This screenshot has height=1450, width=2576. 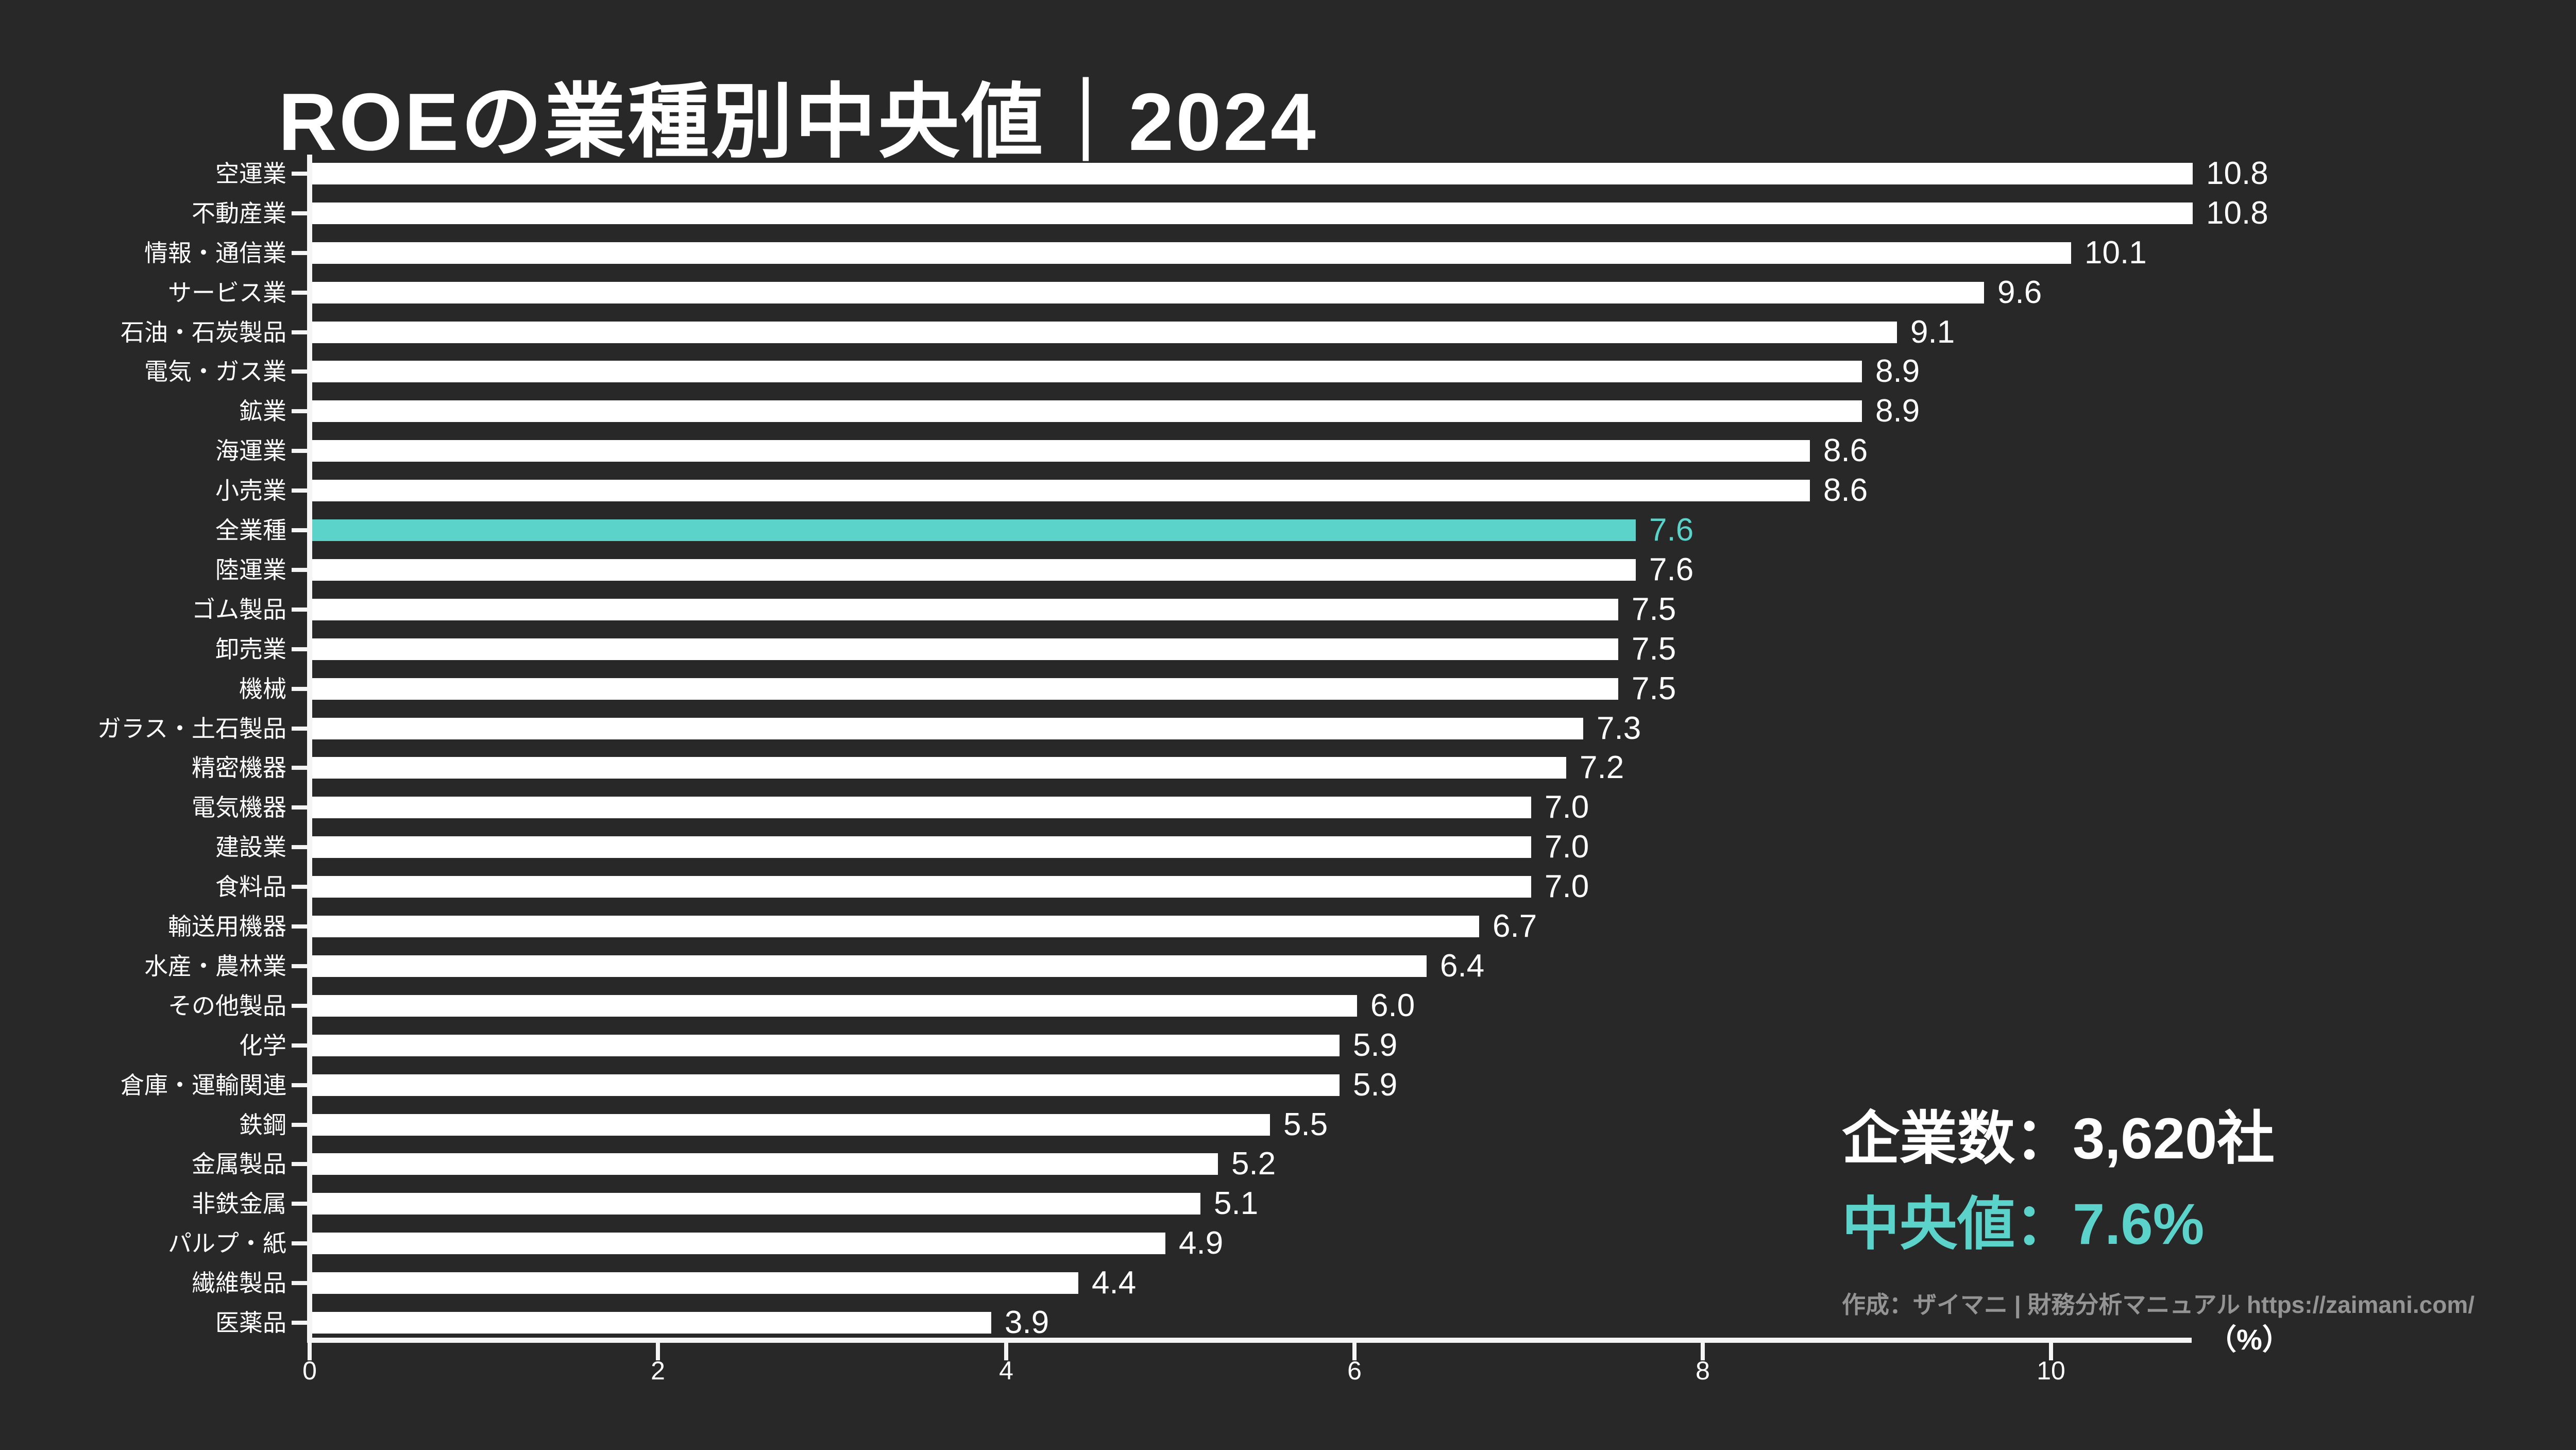 What do you see at coordinates (262, 1045) in the screenshot?
I see `category-label: 化学` at bounding box center [262, 1045].